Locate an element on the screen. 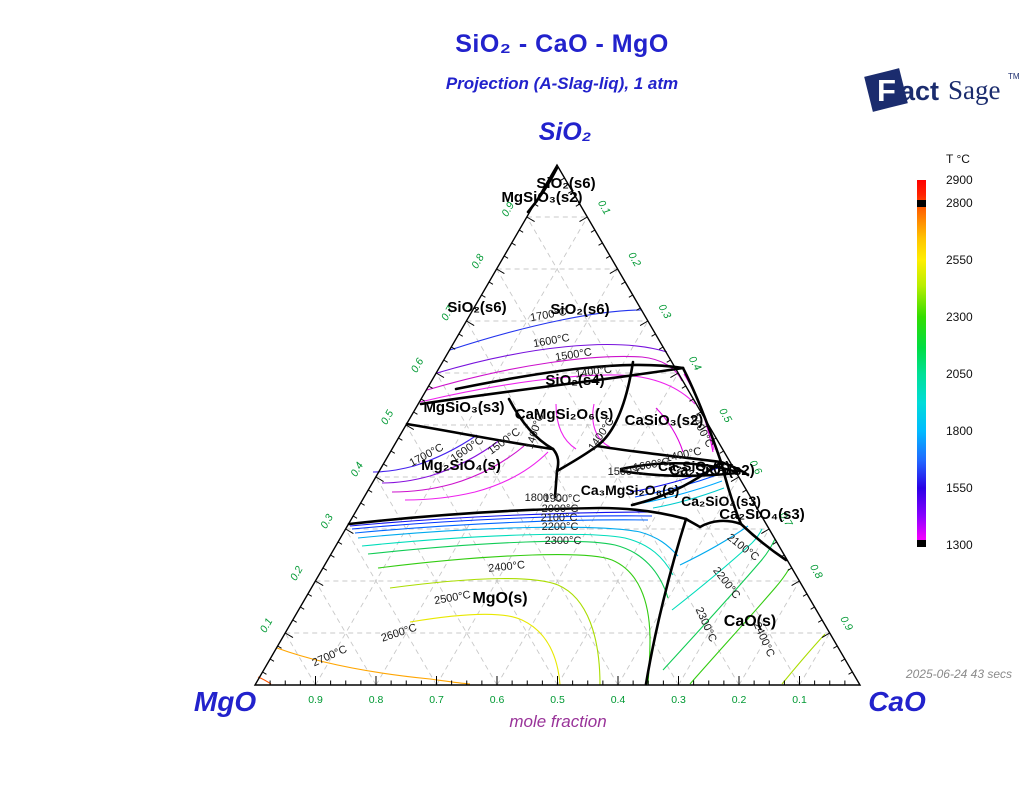 The width and height of the screenshot is (1024, 806). contour-temperature-label: 1800°C is located at coordinates (543, 498).